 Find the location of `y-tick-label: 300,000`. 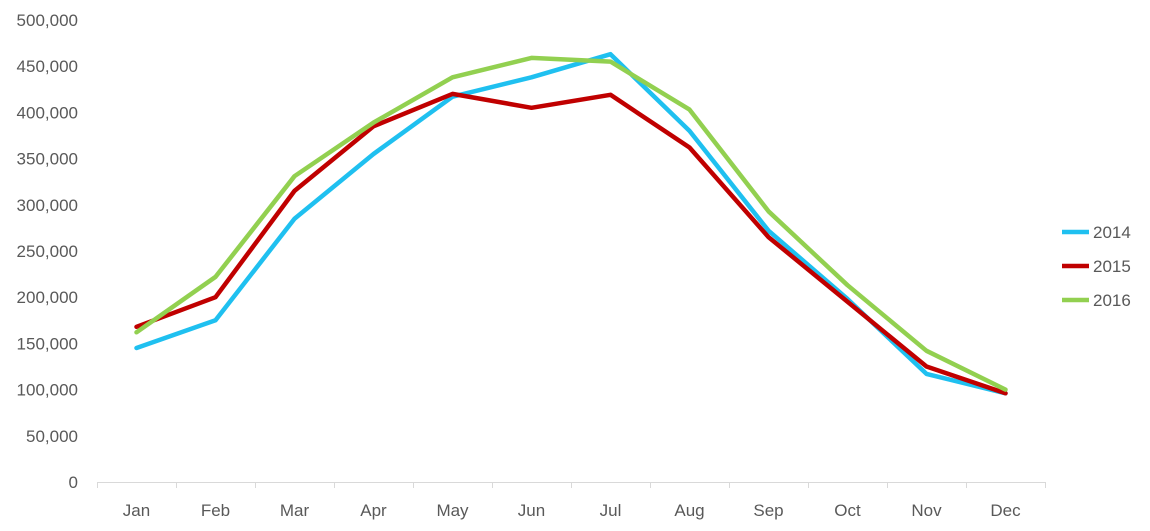

y-tick-label: 300,000 is located at coordinates (47, 205).